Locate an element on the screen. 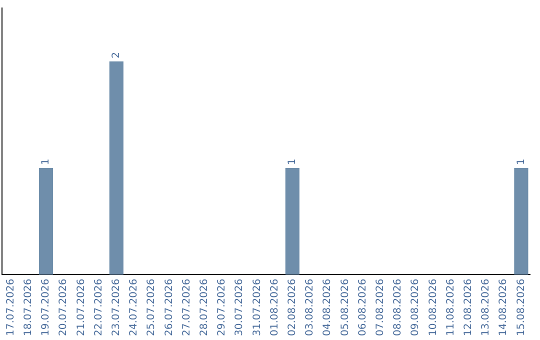 This screenshot has width=540, height=340. x-tick-label: 21.07.2026 is located at coordinates (81, 307).